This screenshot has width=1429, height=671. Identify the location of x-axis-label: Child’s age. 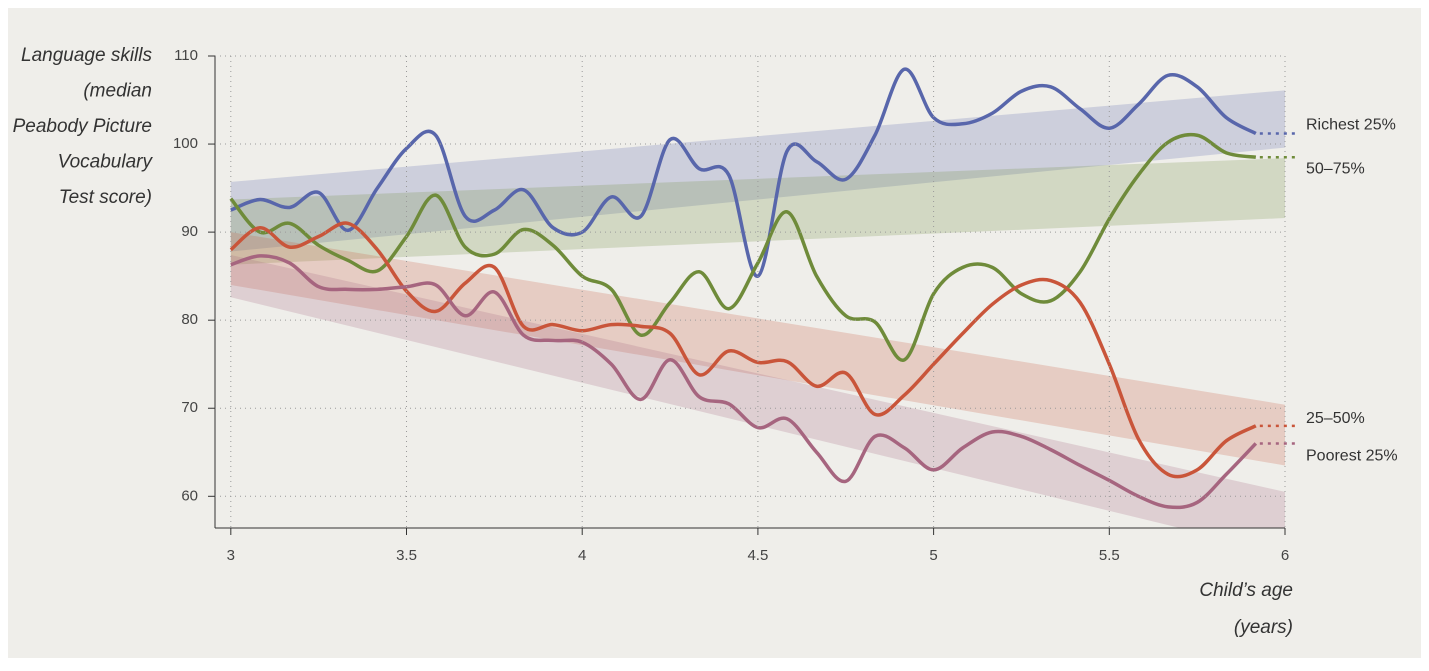
(1246, 590).